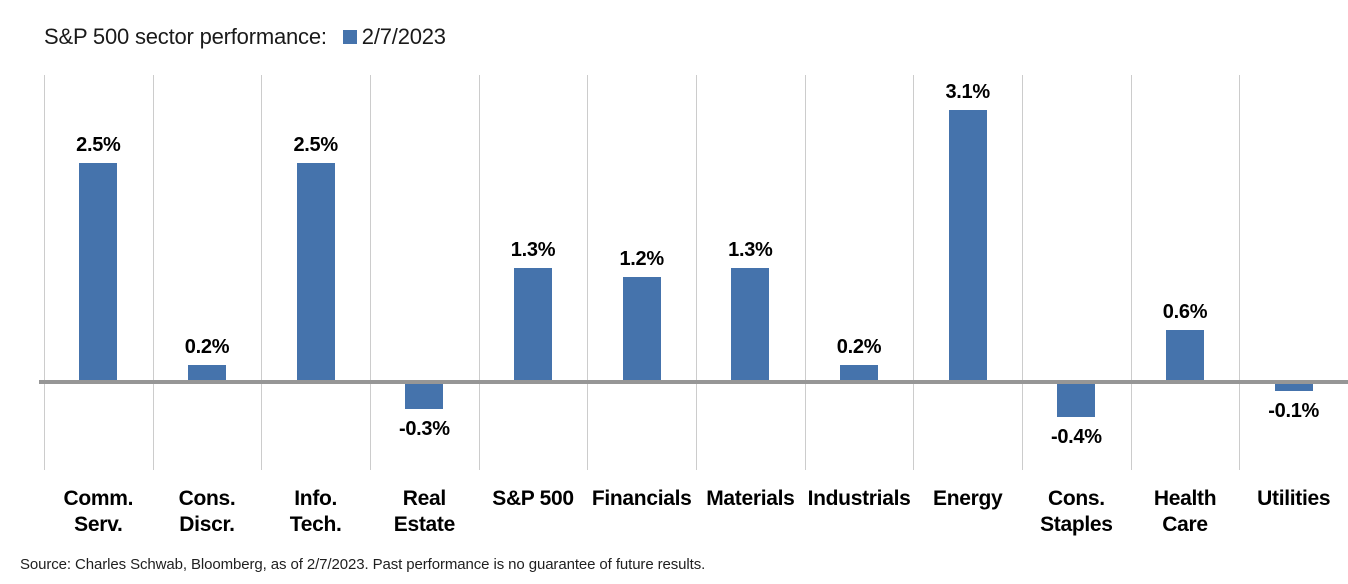 The height and width of the screenshot is (584, 1348). What do you see at coordinates (750, 498) in the screenshot?
I see `x-axis-label-materials: Materials` at bounding box center [750, 498].